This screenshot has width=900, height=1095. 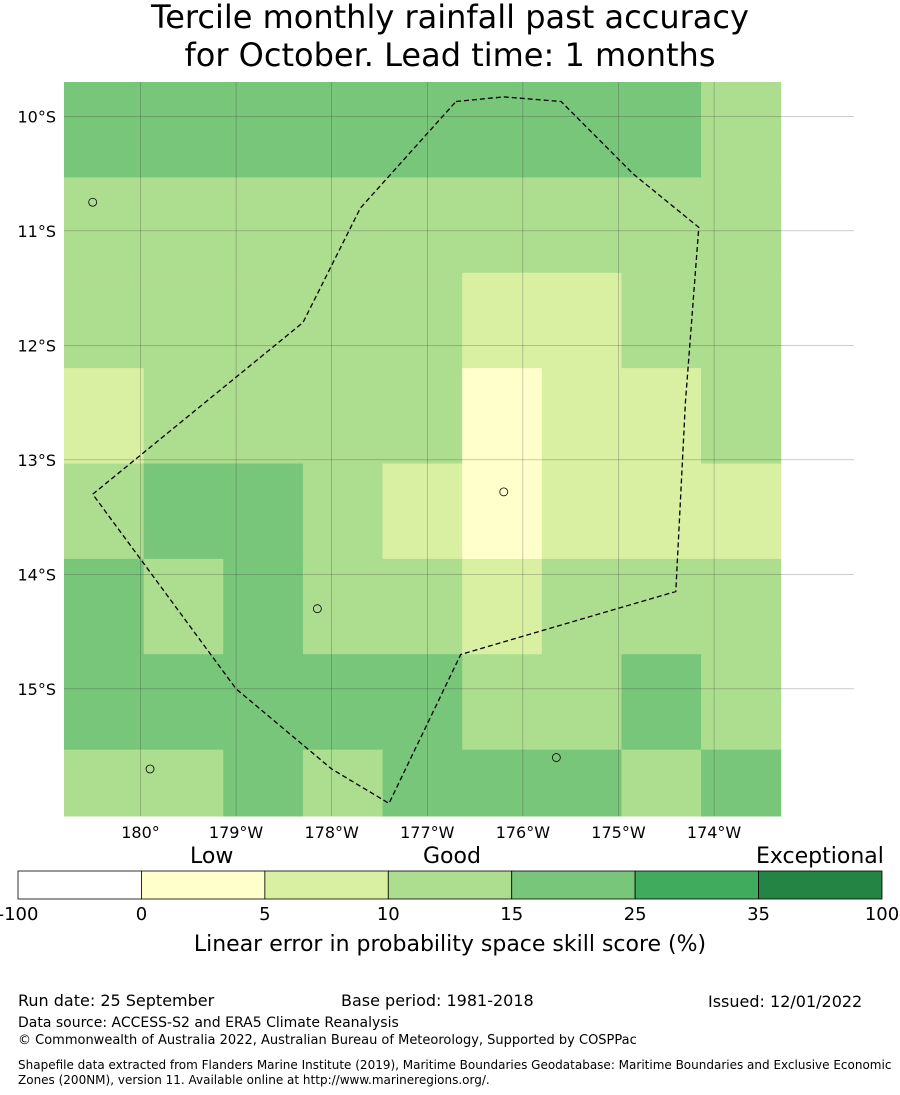 What do you see at coordinates (36, 116) in the screenshot?
I see `y-tick-label: 10°S` at bounding box center [36, 116].